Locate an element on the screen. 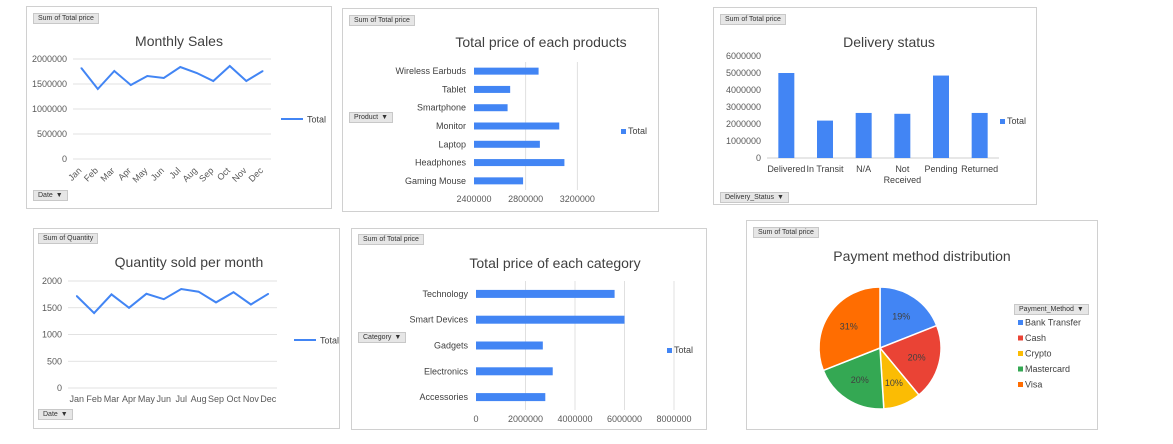 Image resolution: width=1173 pixels, height=444 pixels. category-label: Technology is located at coordinates (445, 294).